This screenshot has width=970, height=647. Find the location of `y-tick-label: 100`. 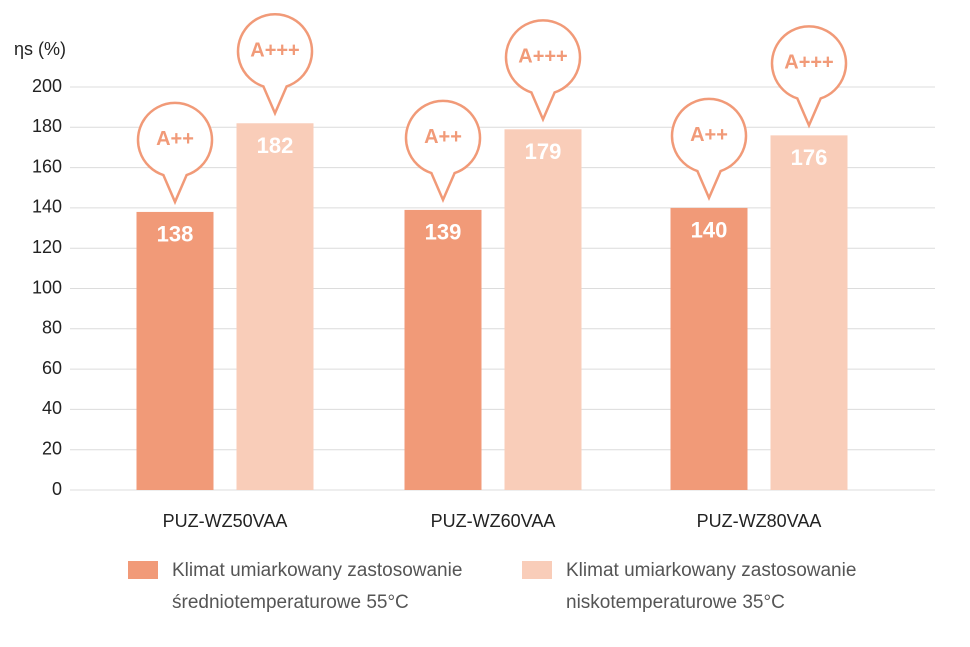

y-tick-label: 100 is located at coordinates (47, 287).